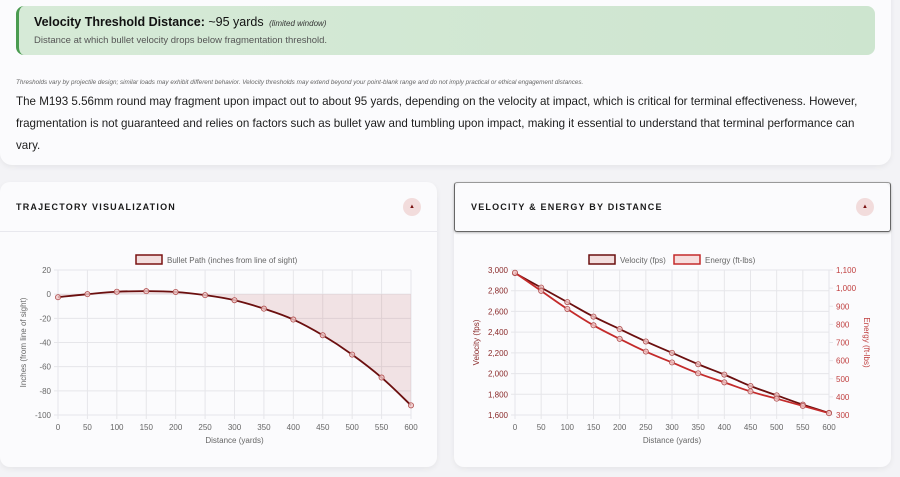 The width and height of the screenshot is (900, 477). Describe the element at coordinates (218, 207) in the screenshot. I see `trajectory-card-header: TRAJECTORY VISUALIZATION ▲` at that location.